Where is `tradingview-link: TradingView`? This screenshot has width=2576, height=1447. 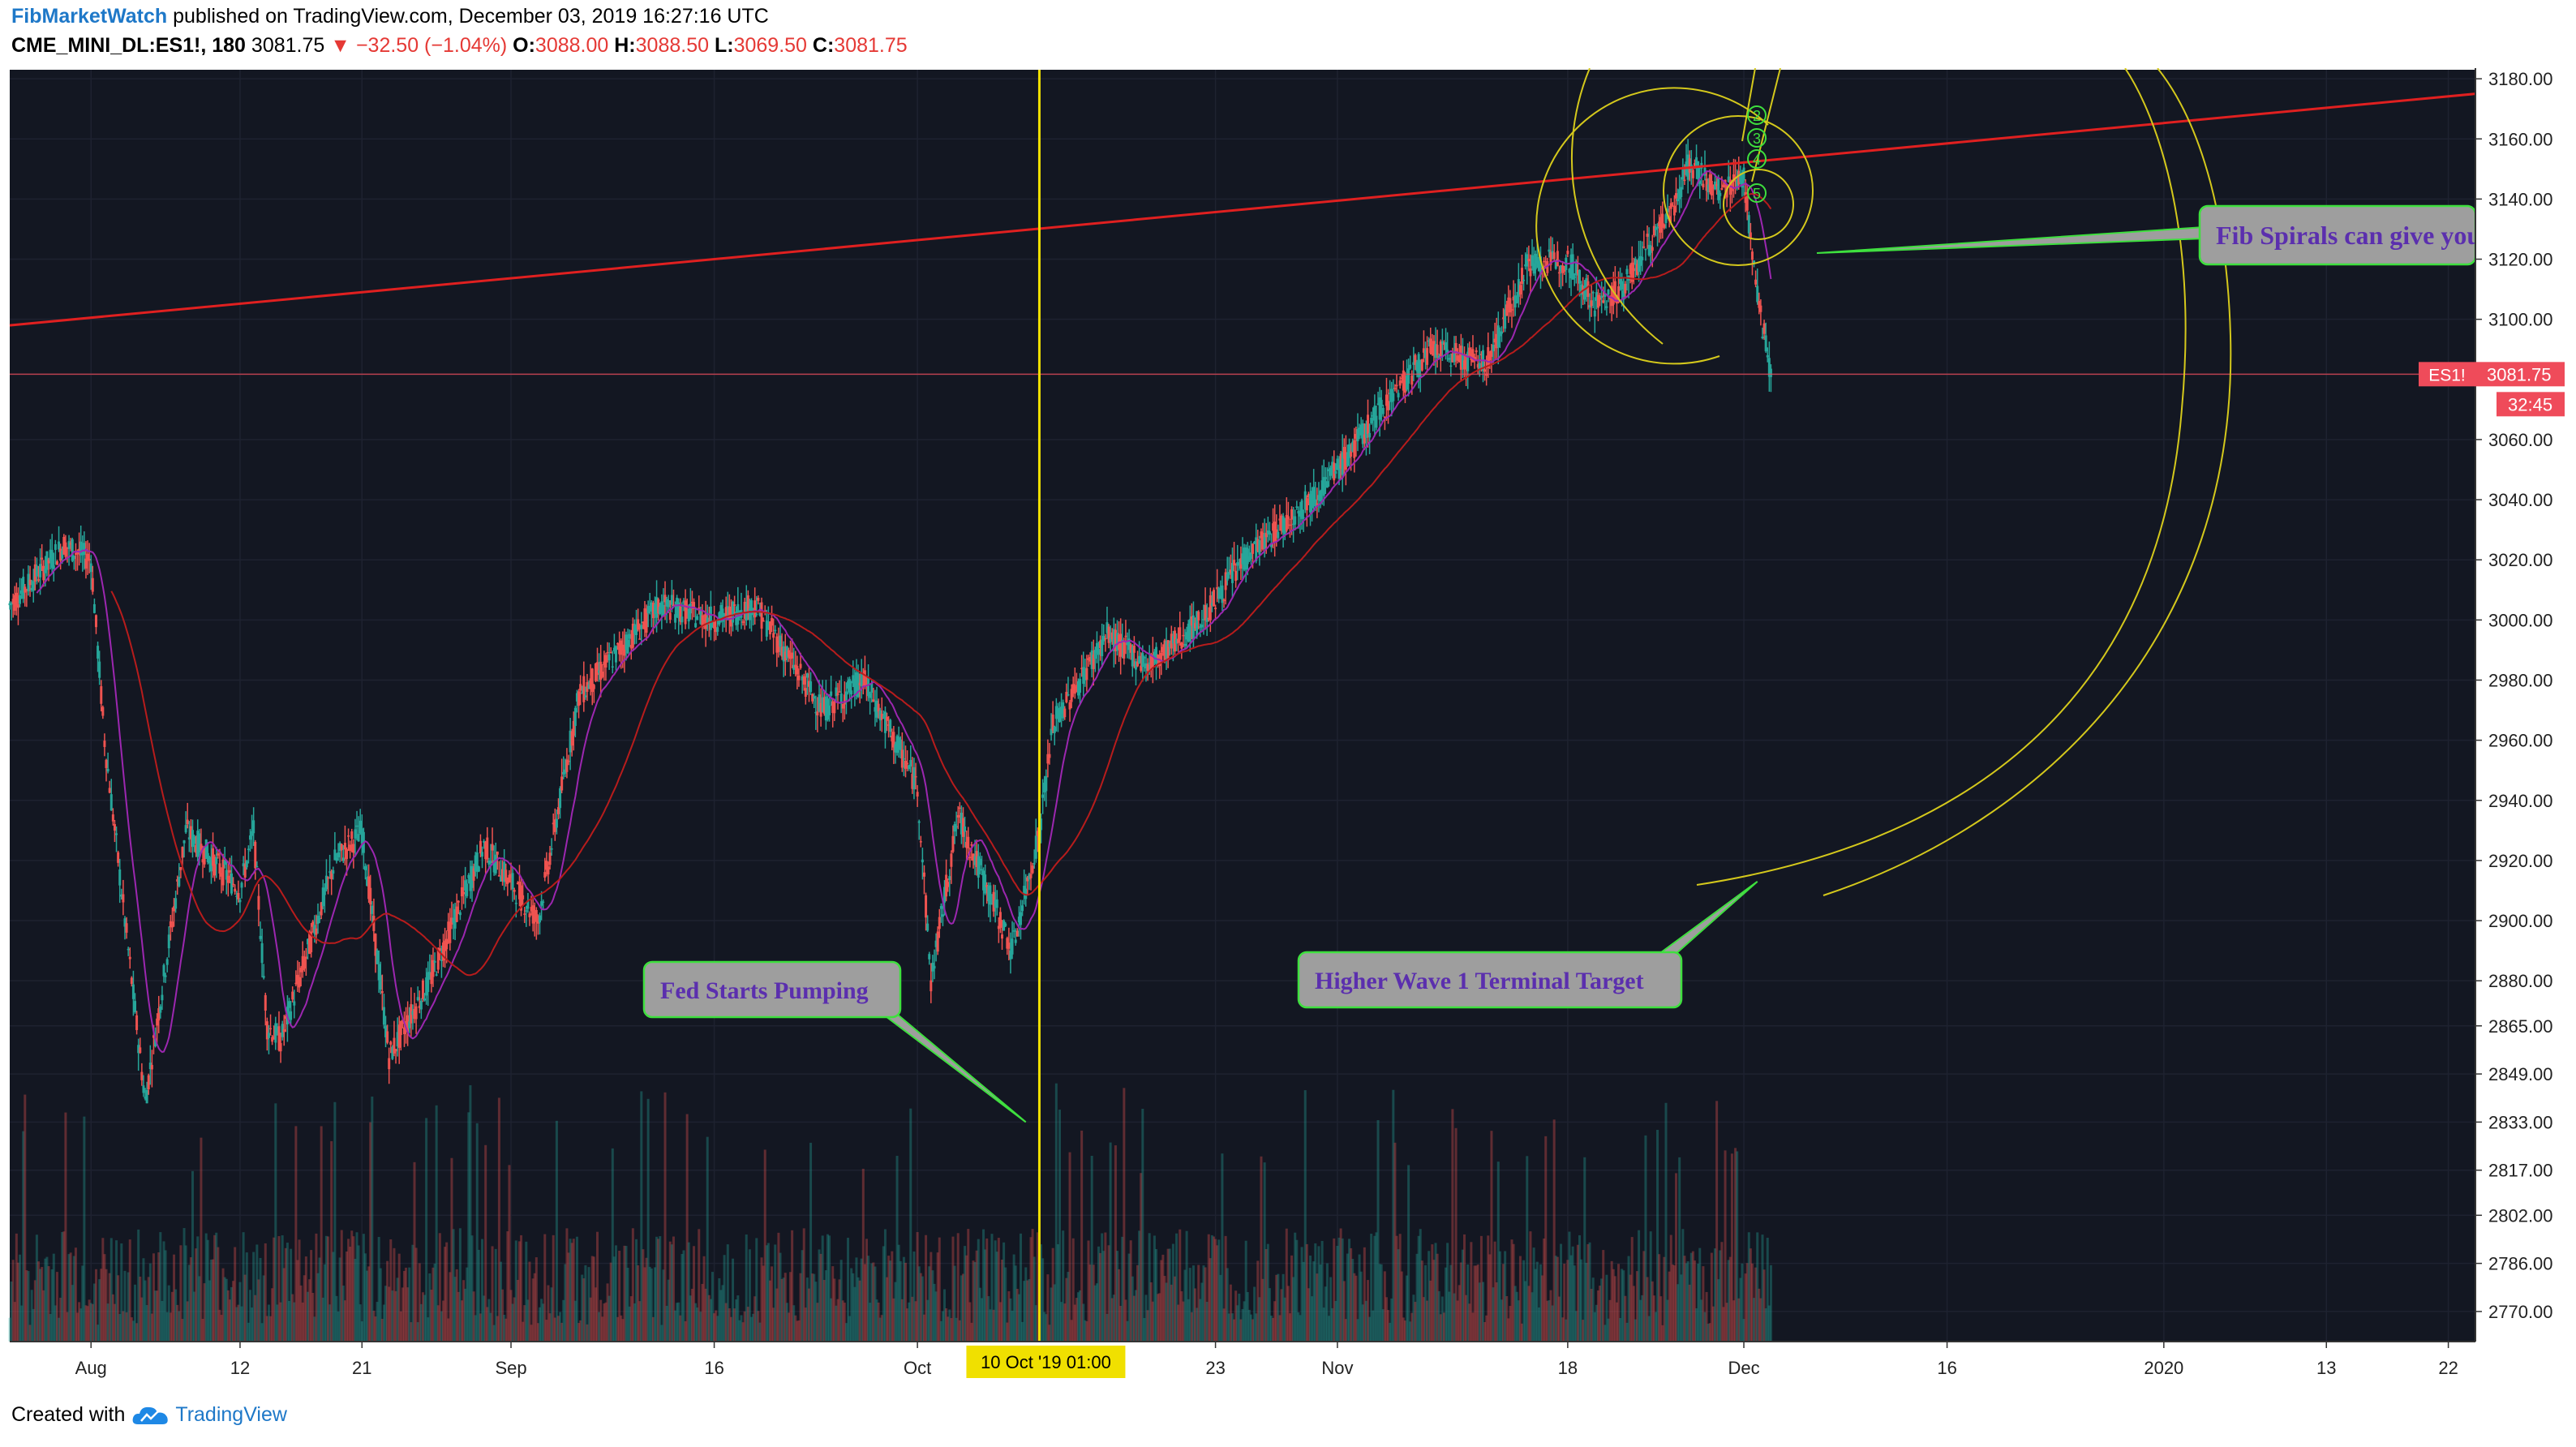 tradingview-link: TradingView is located at coordinates (231, 1414).